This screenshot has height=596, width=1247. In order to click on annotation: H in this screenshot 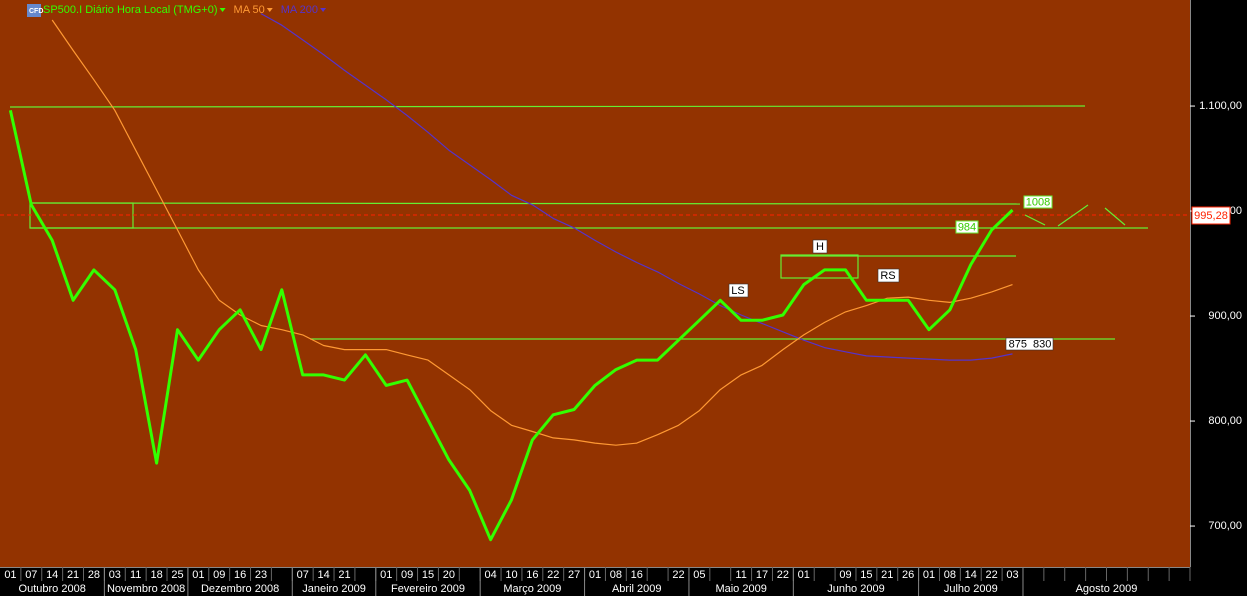, I will do `click(820, 247)`.